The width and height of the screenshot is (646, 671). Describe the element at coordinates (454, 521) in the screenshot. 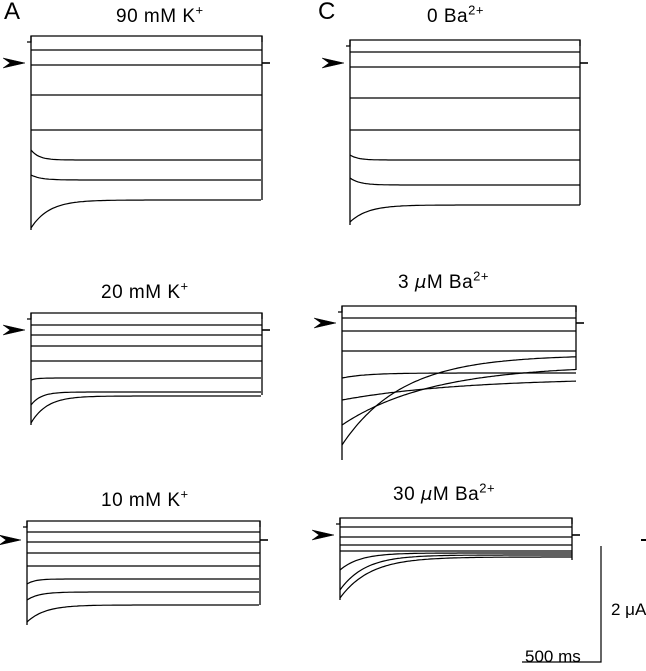

I see `panel-c3-top-trace` at that location.